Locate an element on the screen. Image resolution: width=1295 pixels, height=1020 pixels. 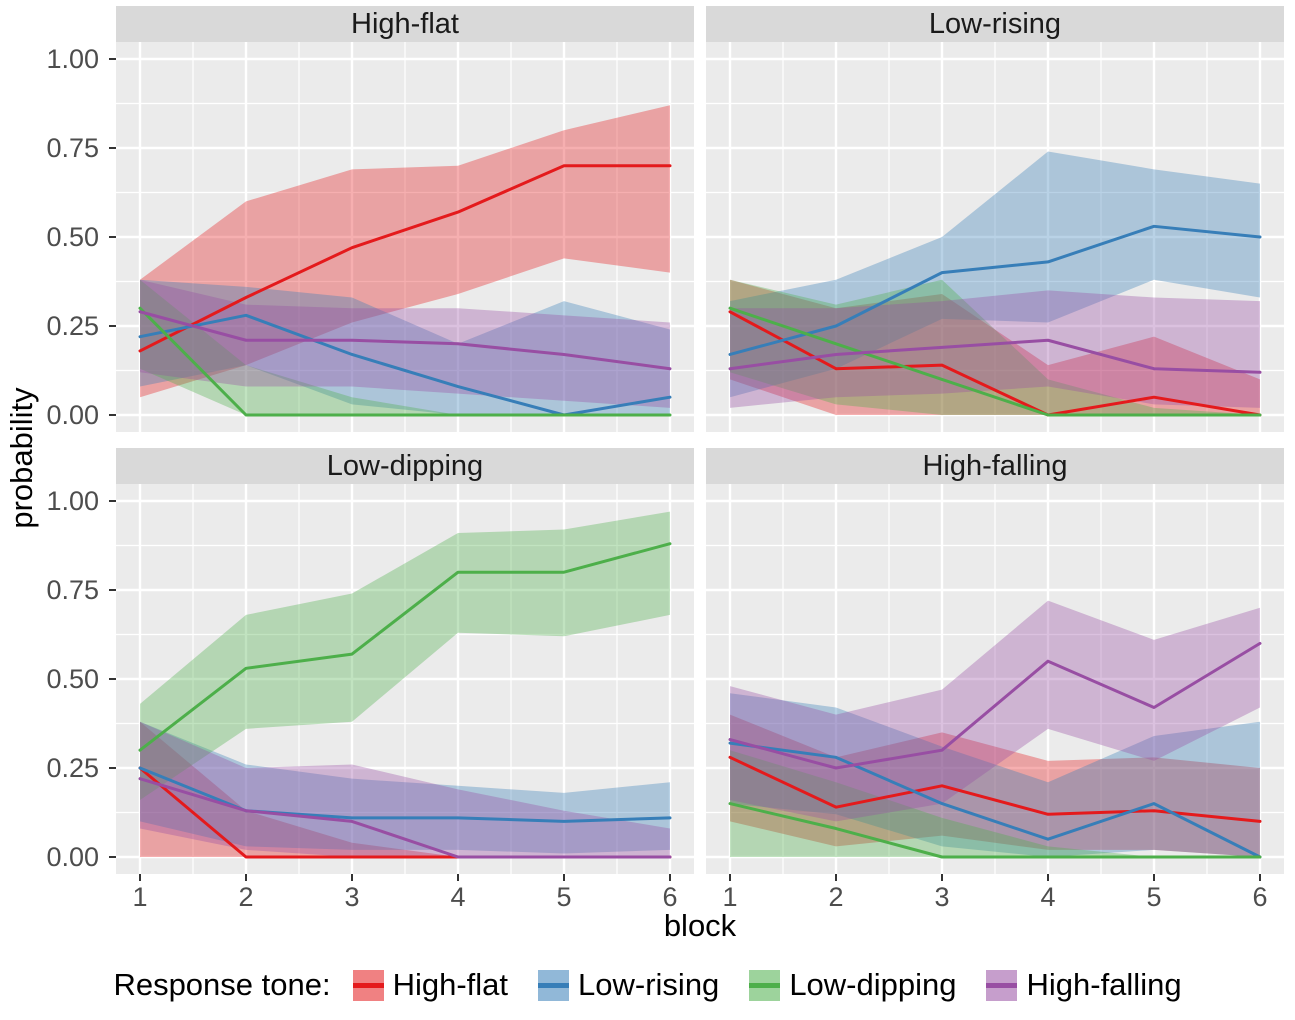
facet-strip-label: Low-dipping is located at coordinates (405, 466).